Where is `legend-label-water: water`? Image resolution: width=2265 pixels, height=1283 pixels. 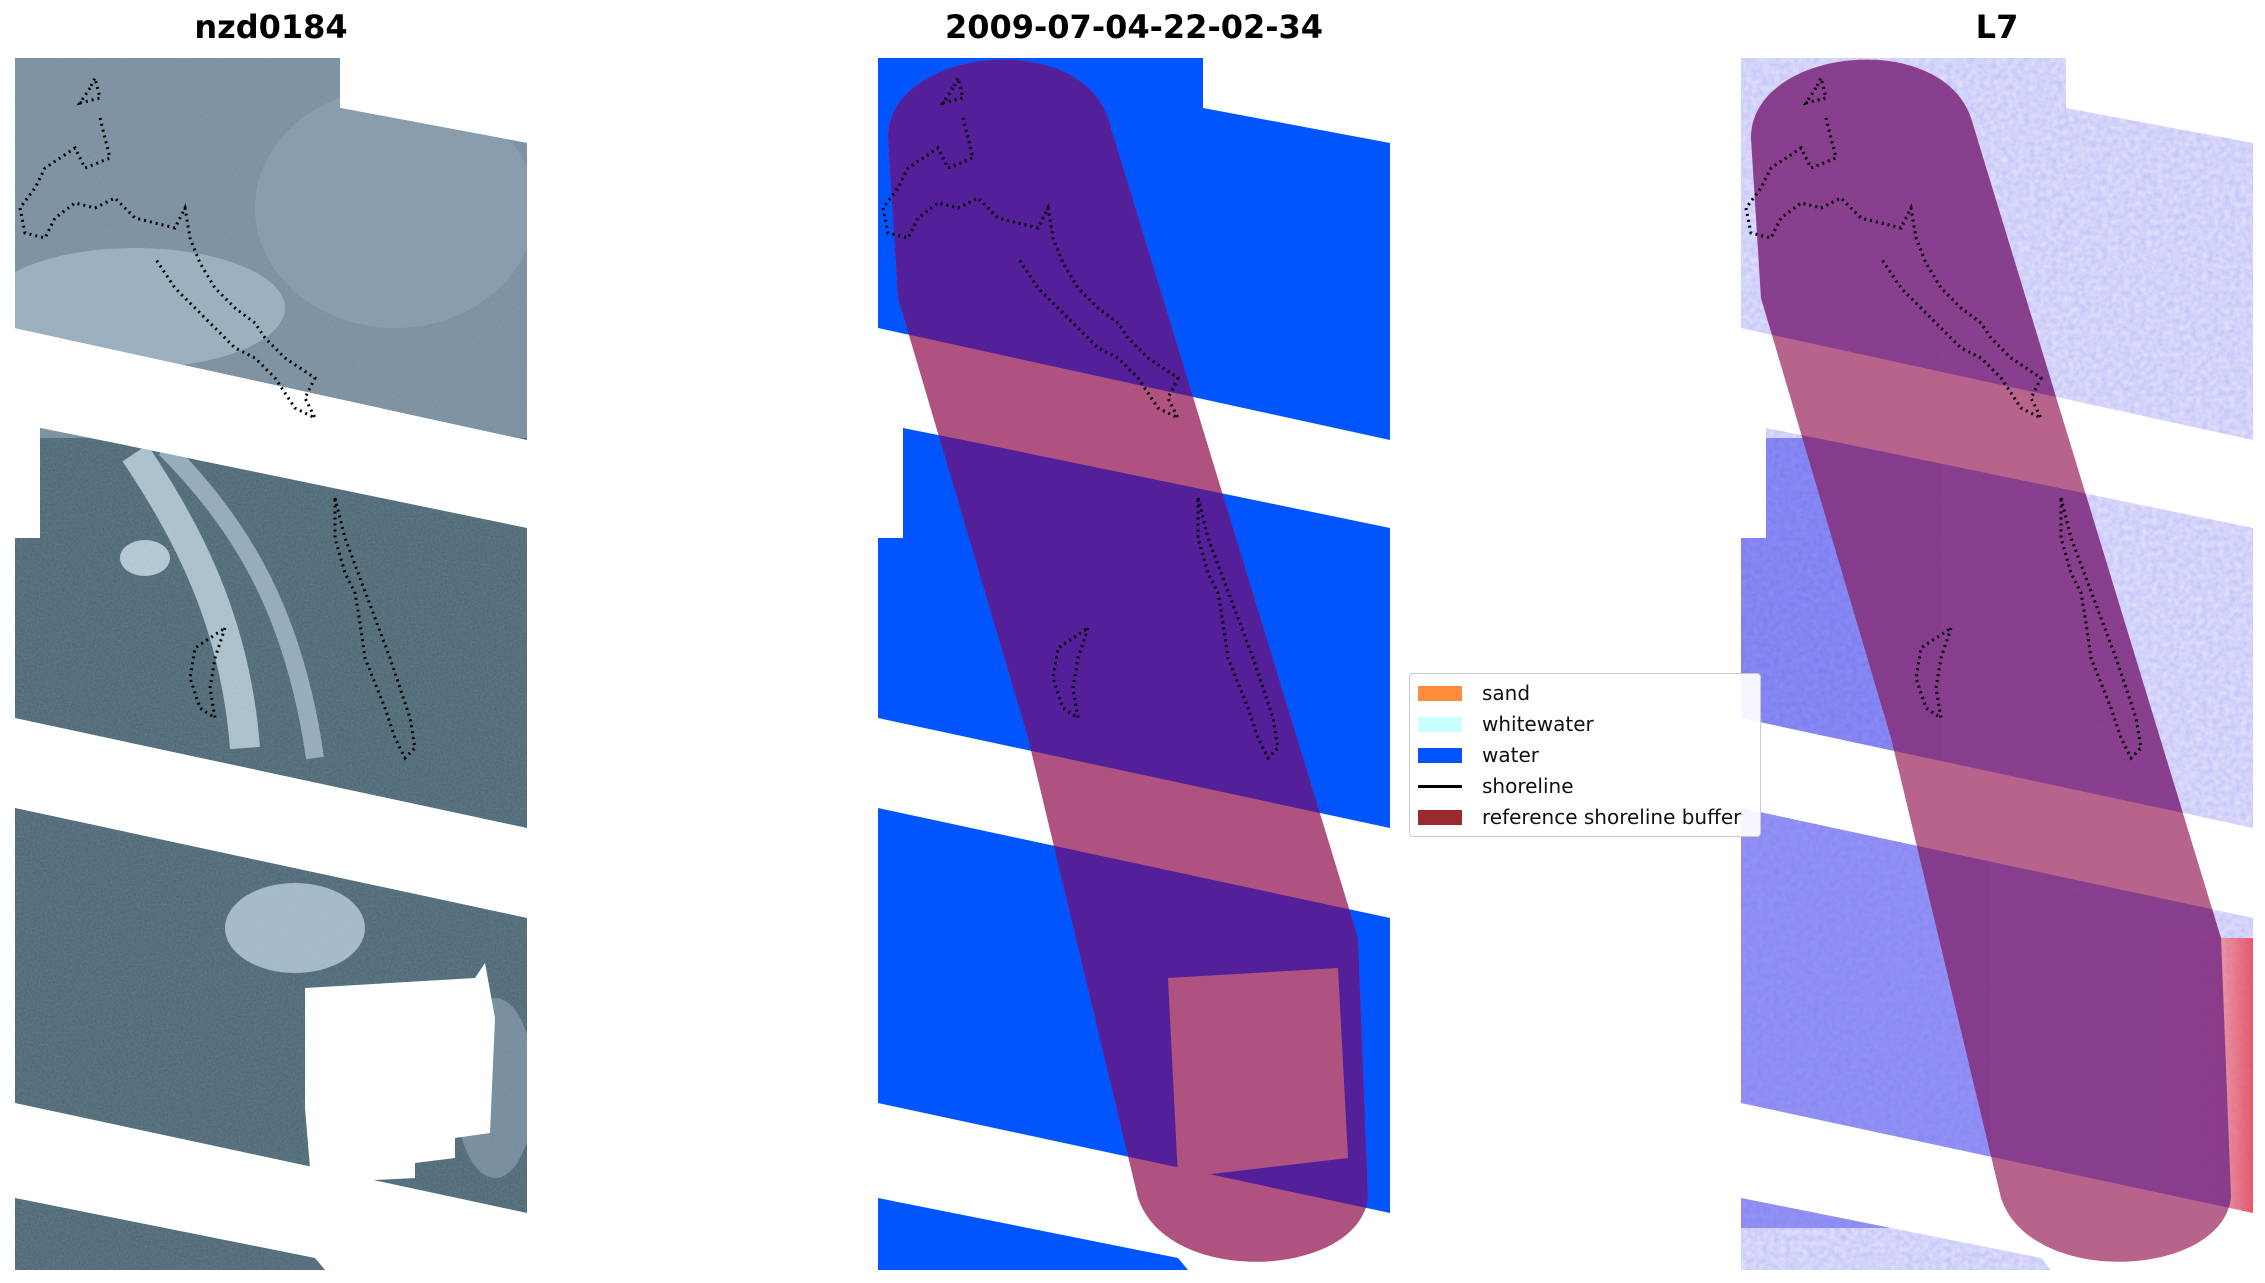
legend-label-water: water is located at coordinates (1510, 755).